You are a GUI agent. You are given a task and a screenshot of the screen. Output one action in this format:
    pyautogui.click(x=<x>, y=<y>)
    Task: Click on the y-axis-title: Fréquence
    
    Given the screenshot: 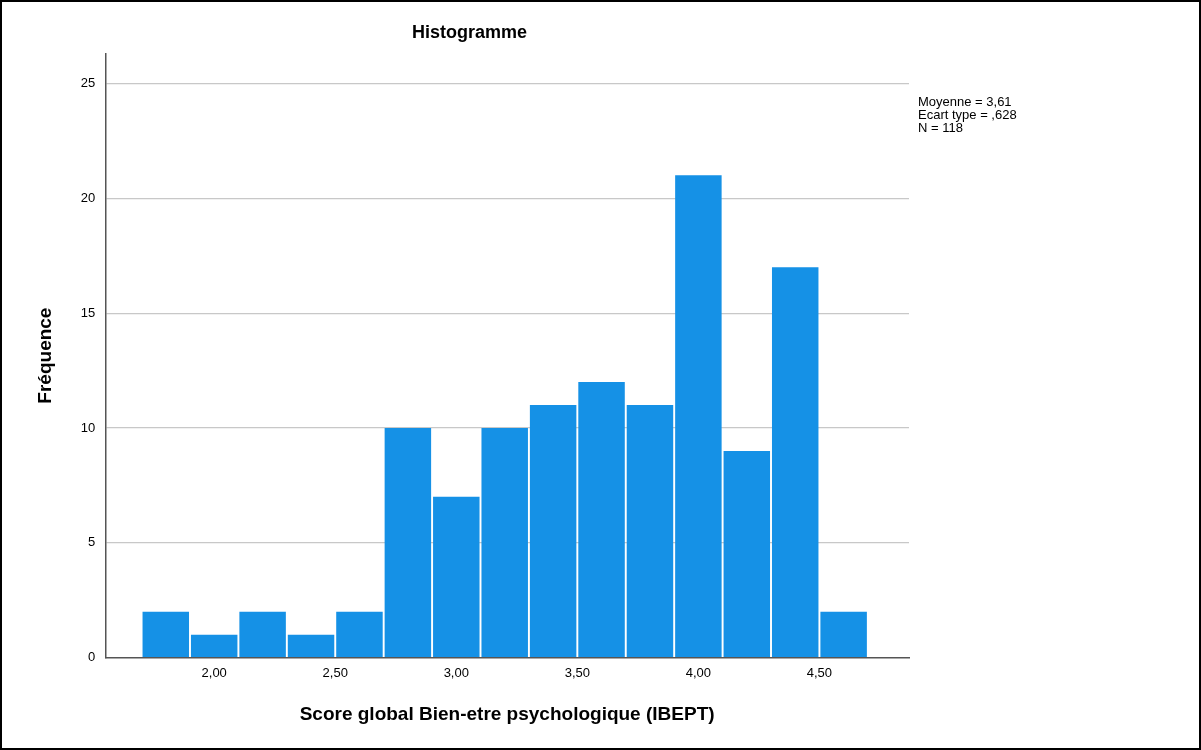 What is the action you would take?
    pyautogui.click(x=44, y=355)
    